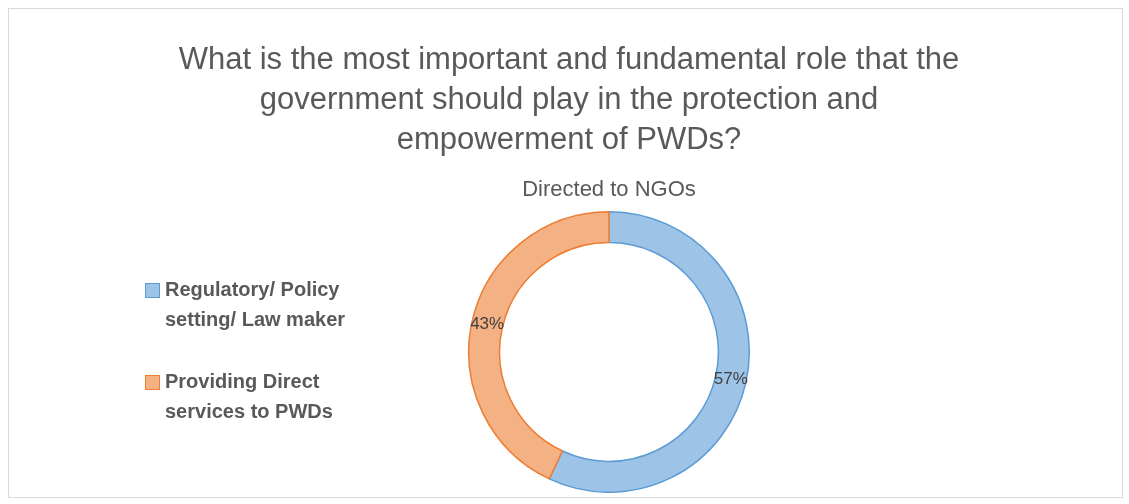  Describe the element at coordinates (256, 304) in the screenshot. I see `legend-label: Regulatory/ Policy setting/ Law maker` at that location.